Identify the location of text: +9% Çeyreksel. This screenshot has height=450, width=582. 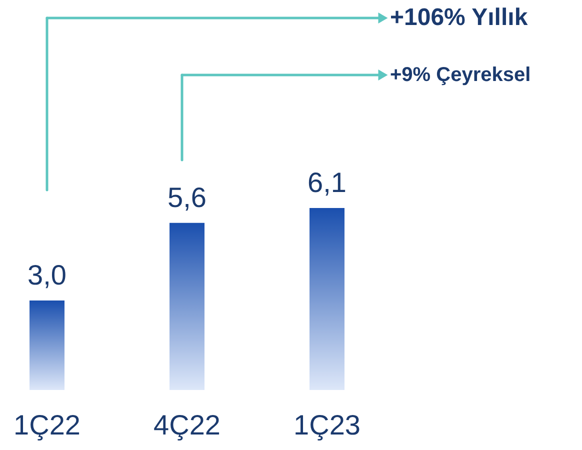
(460, 75).